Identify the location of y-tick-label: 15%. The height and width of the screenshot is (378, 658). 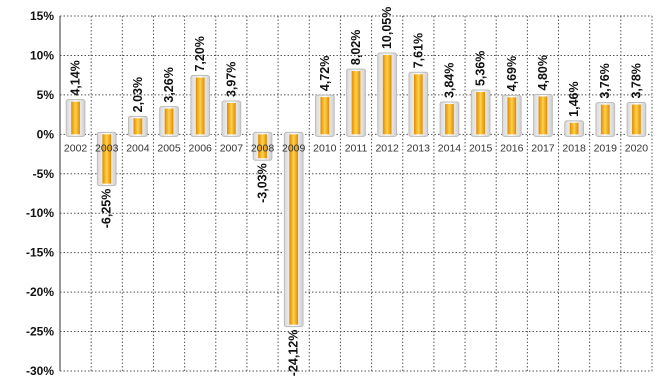
(42, 16).